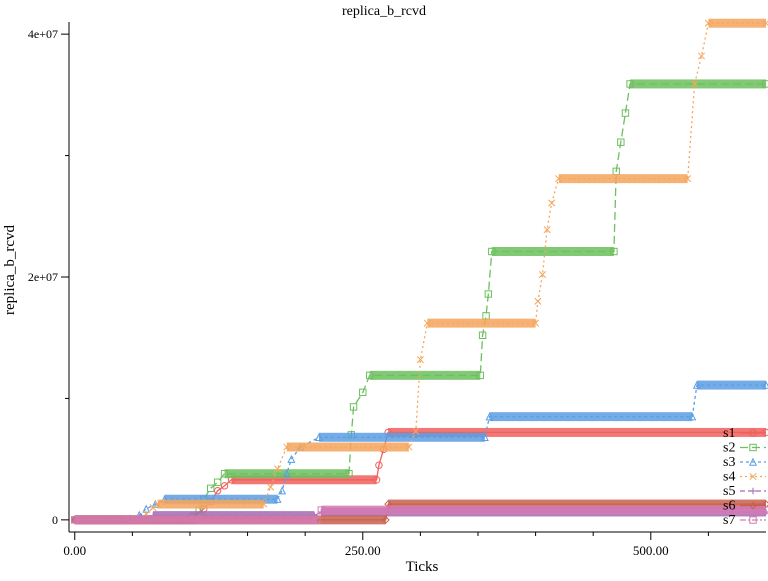 The width and height of the screenshot is (768, 581). Describe the element at coordinates (74, 550) in the screenshot. I see `x-tick-label: 0.00` at that location.